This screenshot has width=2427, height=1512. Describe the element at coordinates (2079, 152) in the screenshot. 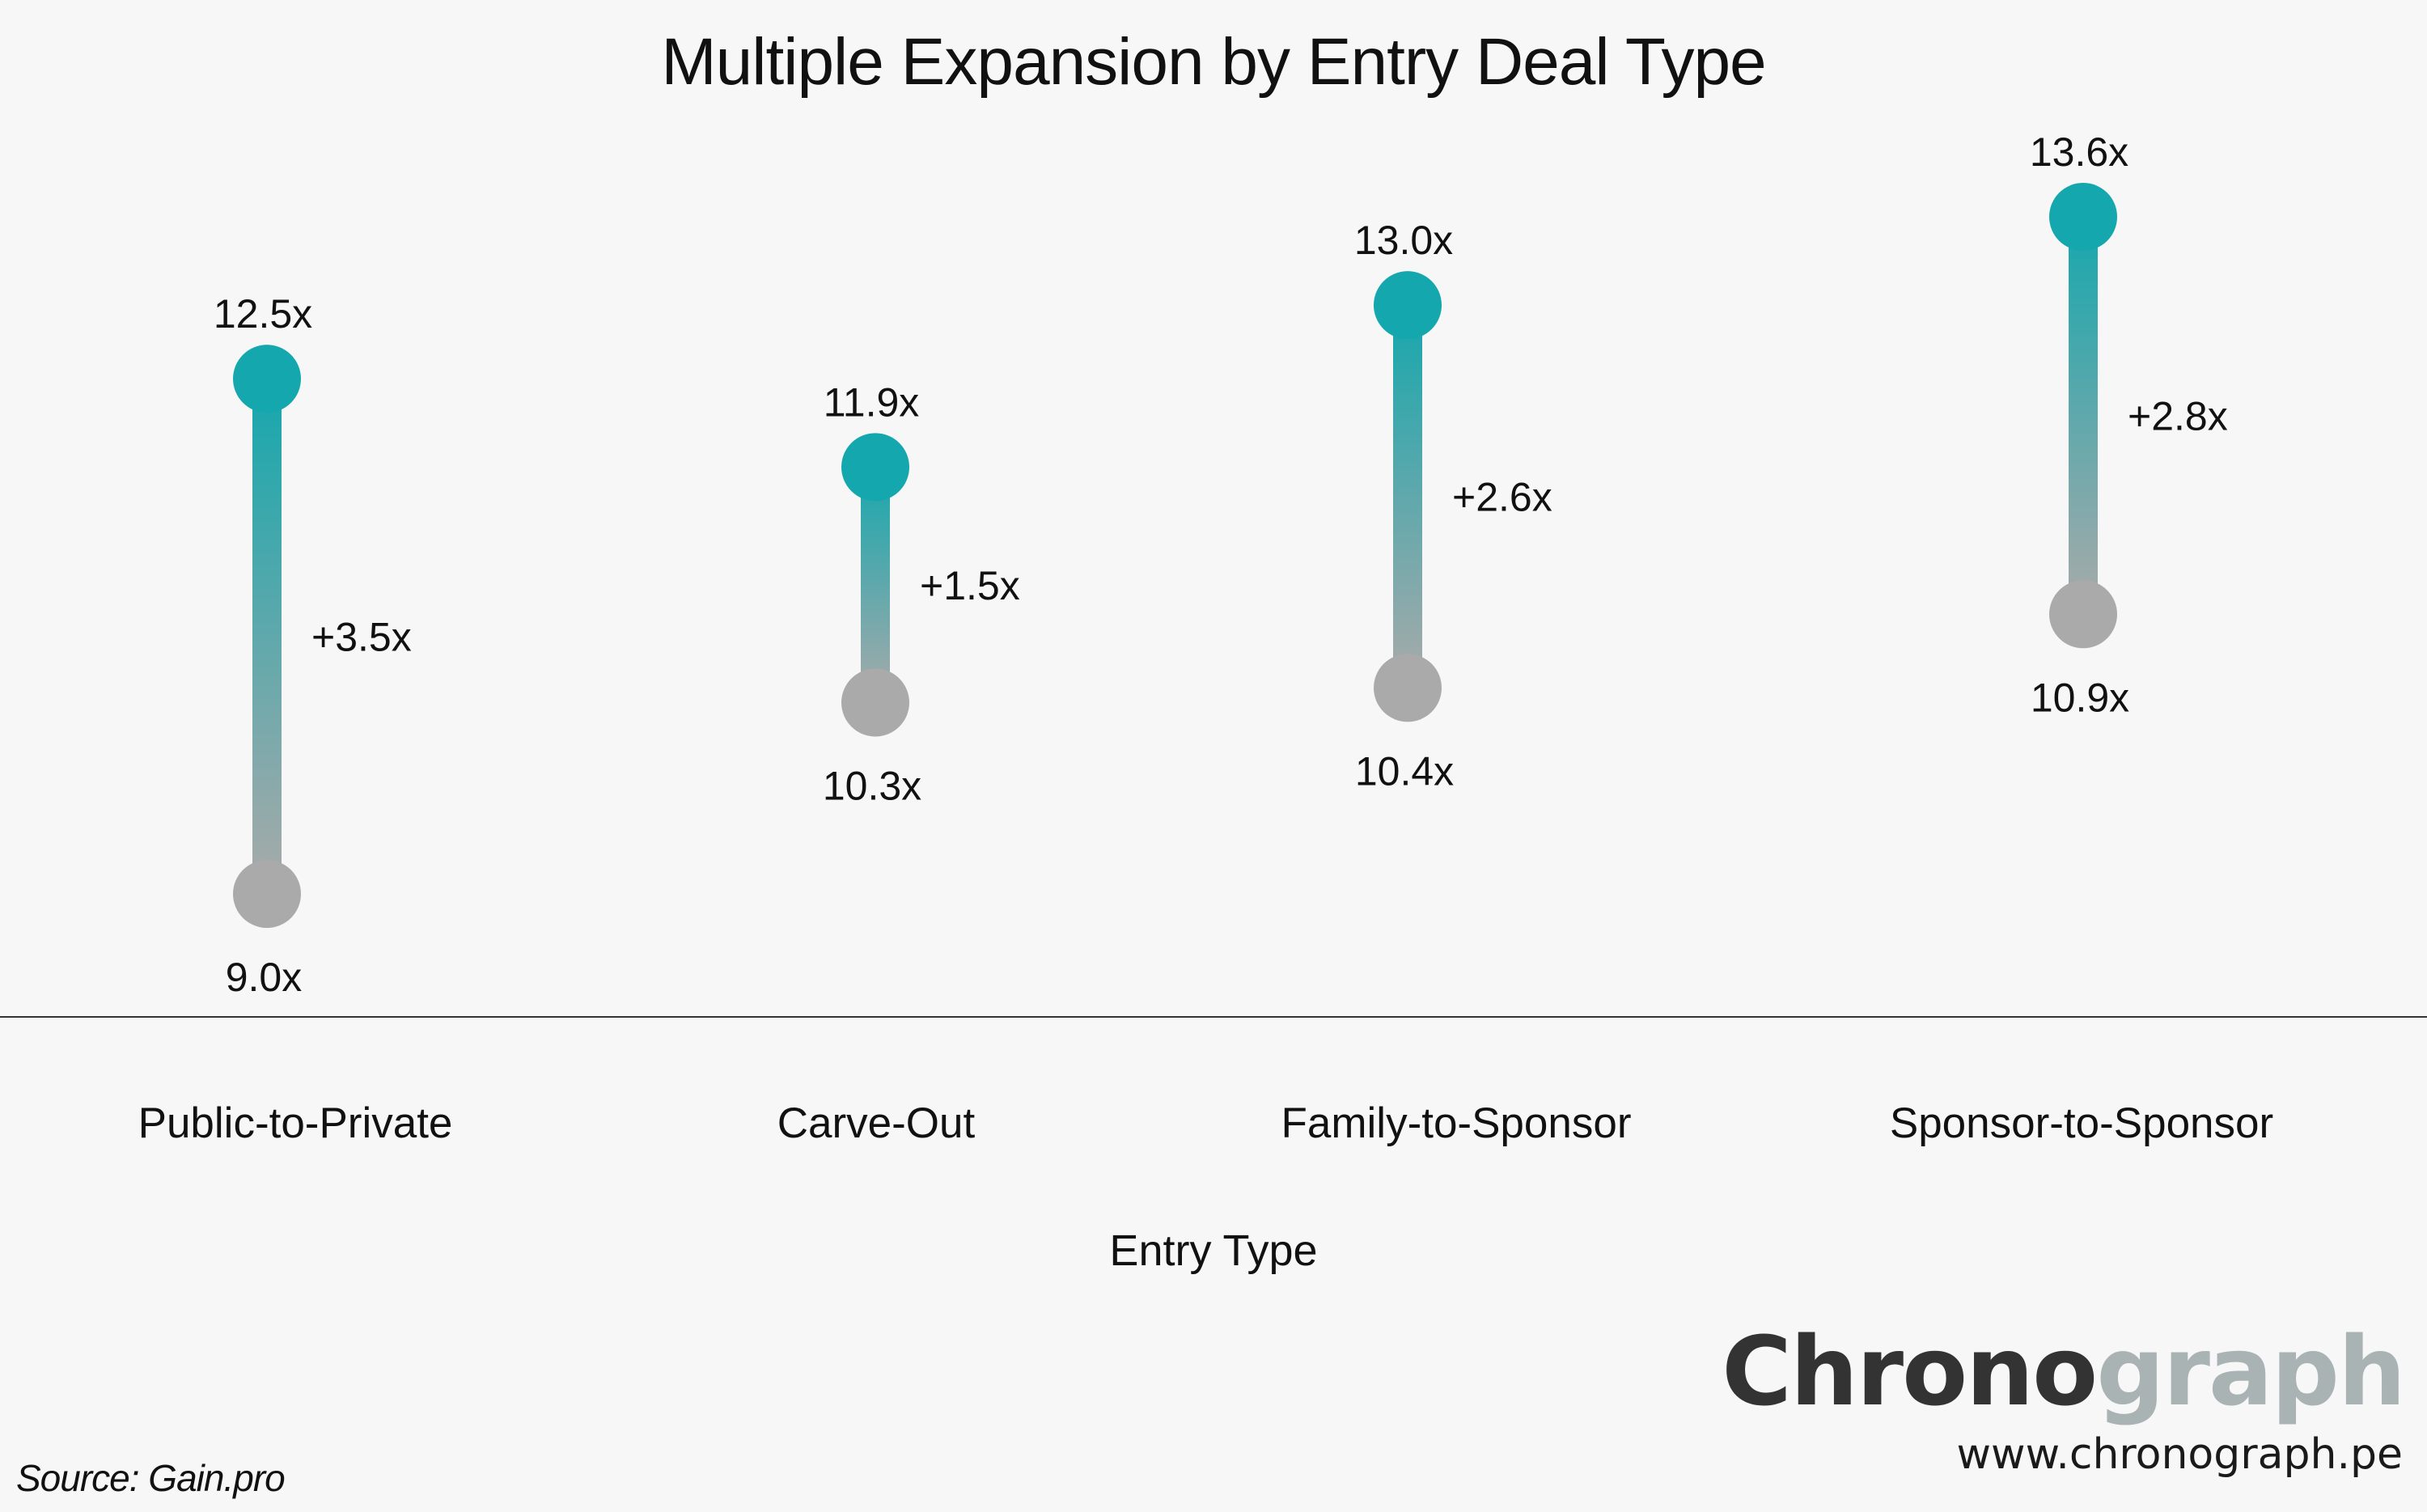

I see `exit-value-label: 13.6x` at that location.